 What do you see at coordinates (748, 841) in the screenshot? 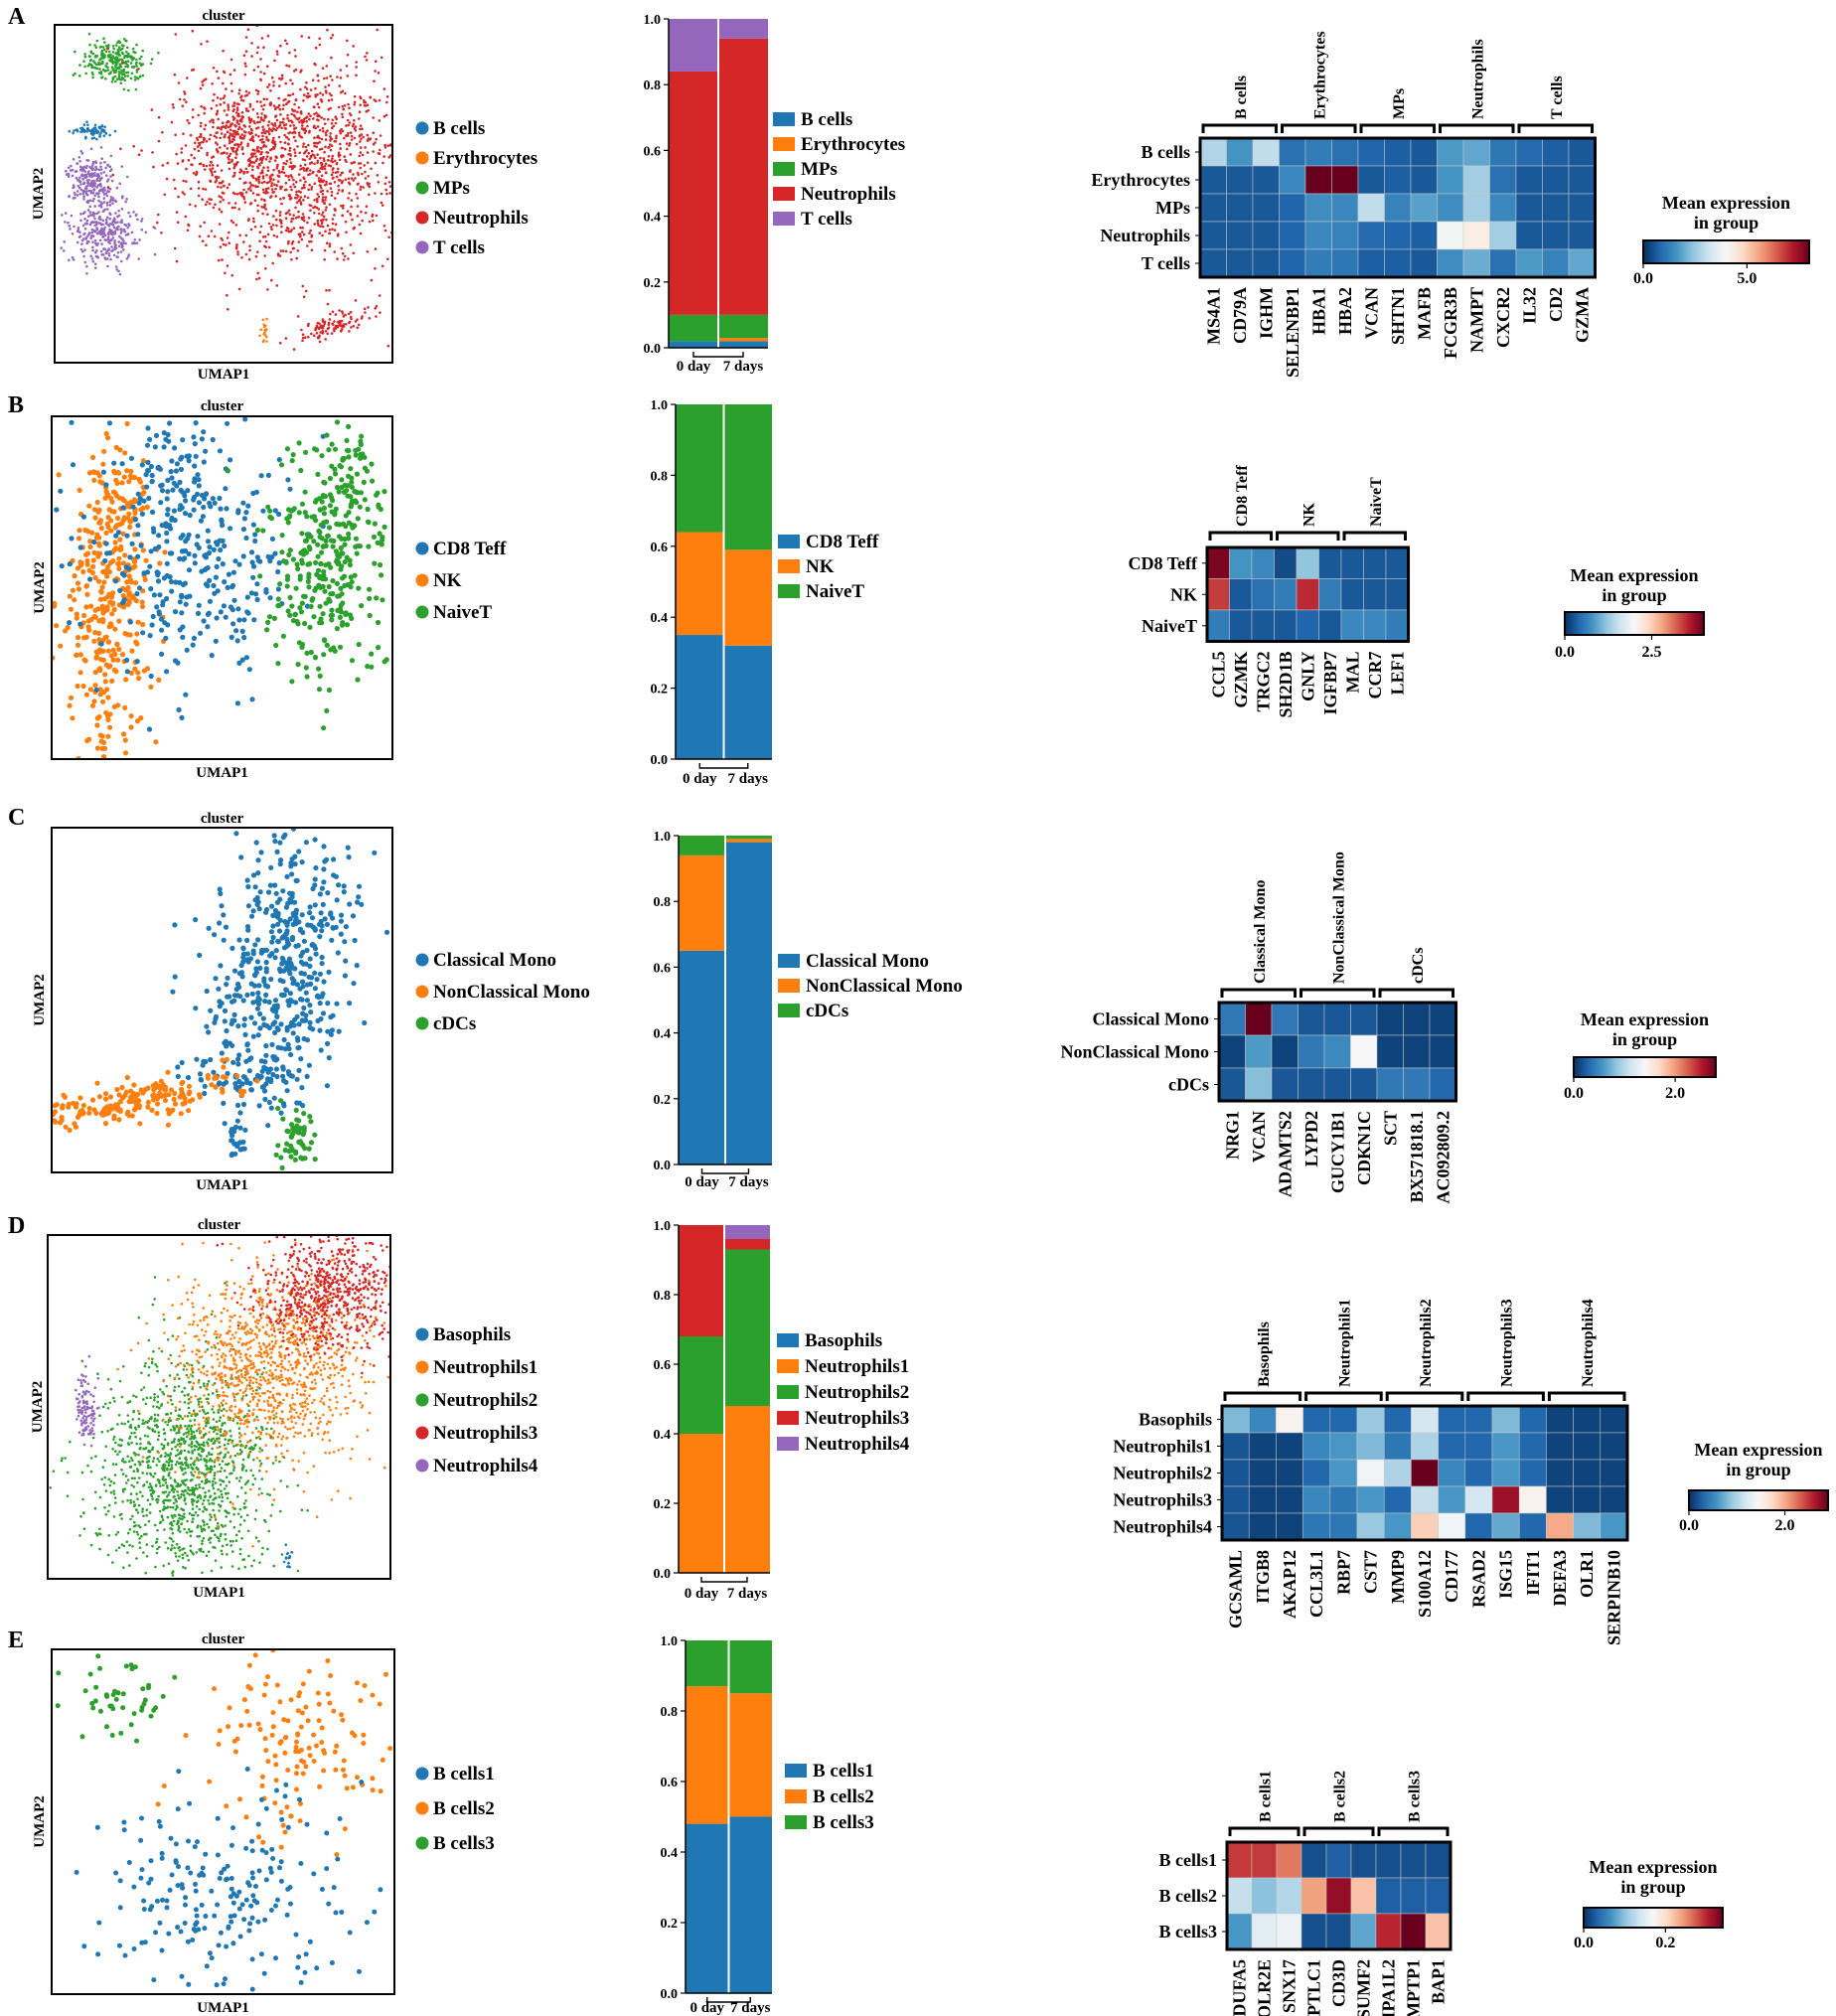
I see `bar-segment-nonclassical-mono` at bounding box center [748, 841].